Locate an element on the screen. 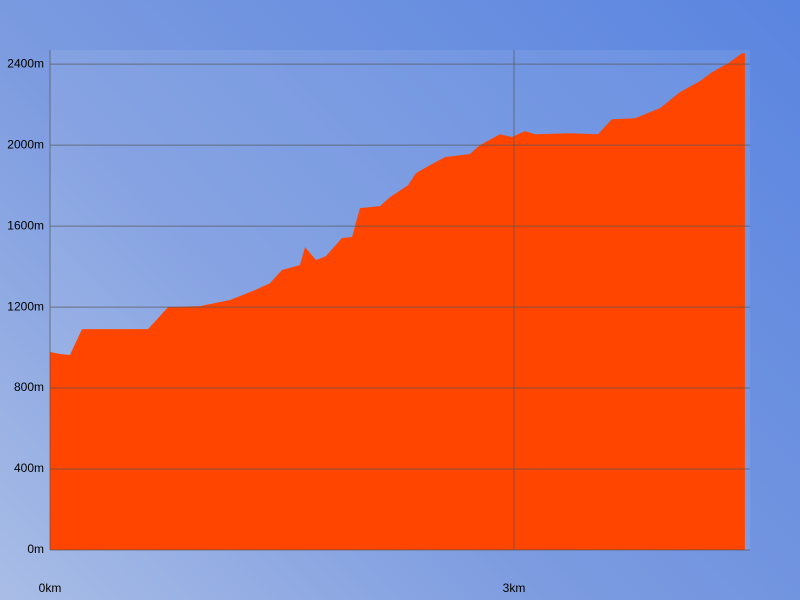  y-tick-label: 400m is located at coordinates (29, 468).